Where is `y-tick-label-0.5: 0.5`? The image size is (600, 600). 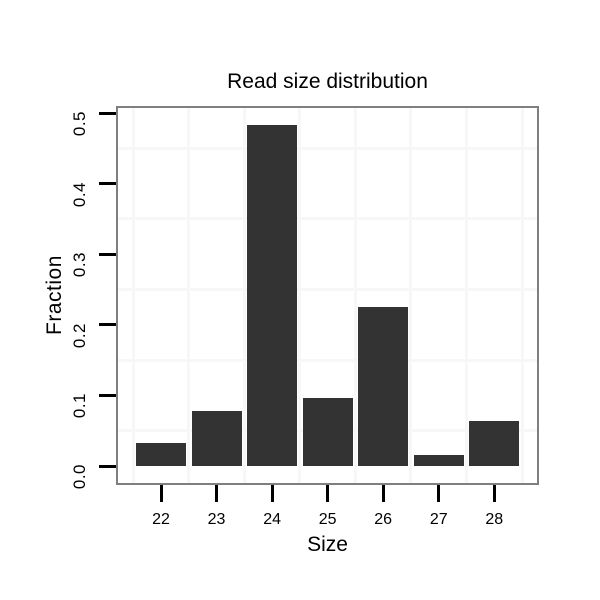 y-tick-label-0.5: 0.5 is located at coordinates (79, 124).